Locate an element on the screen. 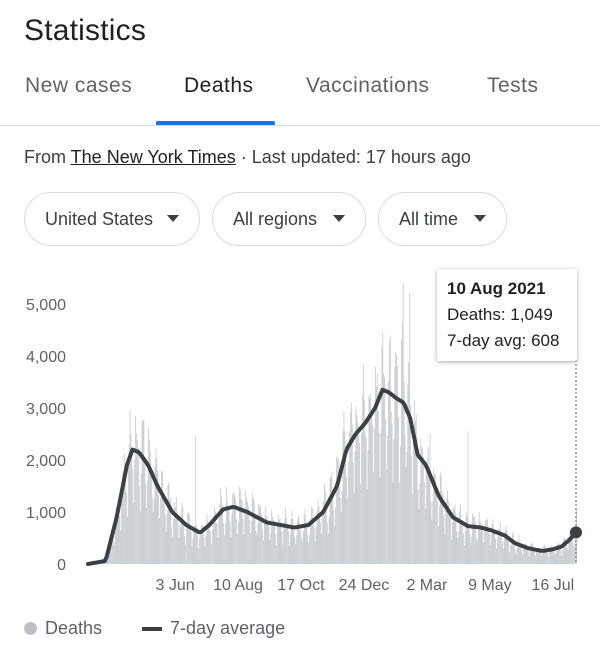 This screenshot has height=646, width=600. time-filter-chip: All time is located at coordinates (442, 219).